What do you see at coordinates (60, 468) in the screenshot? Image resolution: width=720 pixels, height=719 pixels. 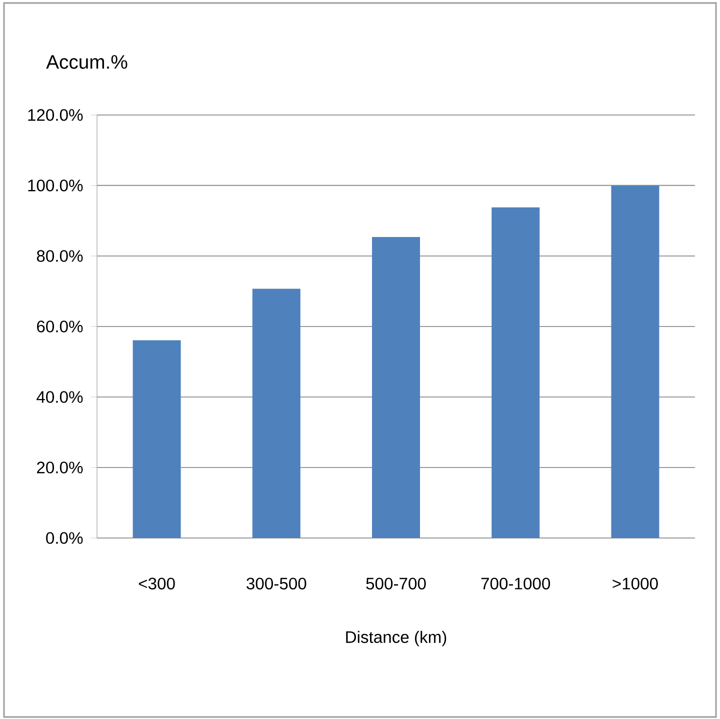 I see `y-tick-label: 20.0%` at bounding box center [60, 468].